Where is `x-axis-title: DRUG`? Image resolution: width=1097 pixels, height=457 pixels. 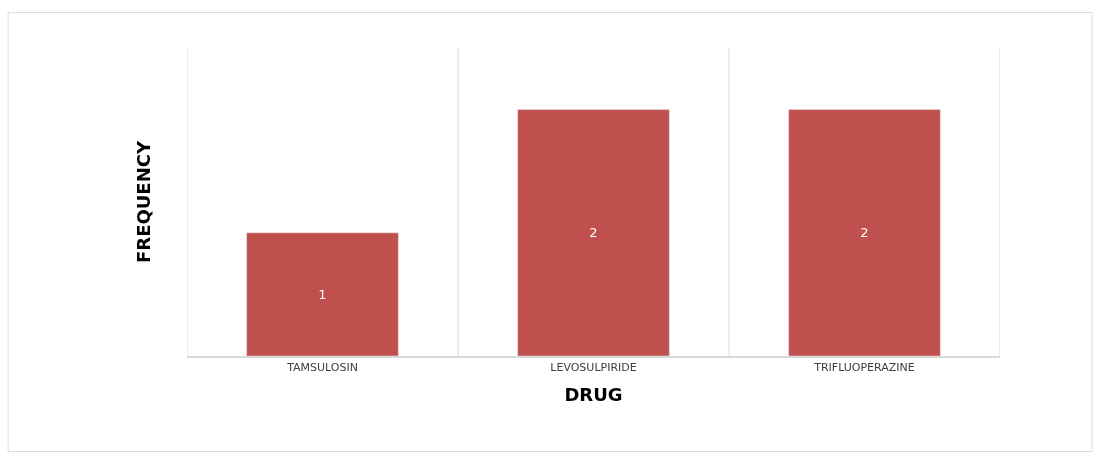 x-axis-title: DRUG is located at coordinates (593, 394).